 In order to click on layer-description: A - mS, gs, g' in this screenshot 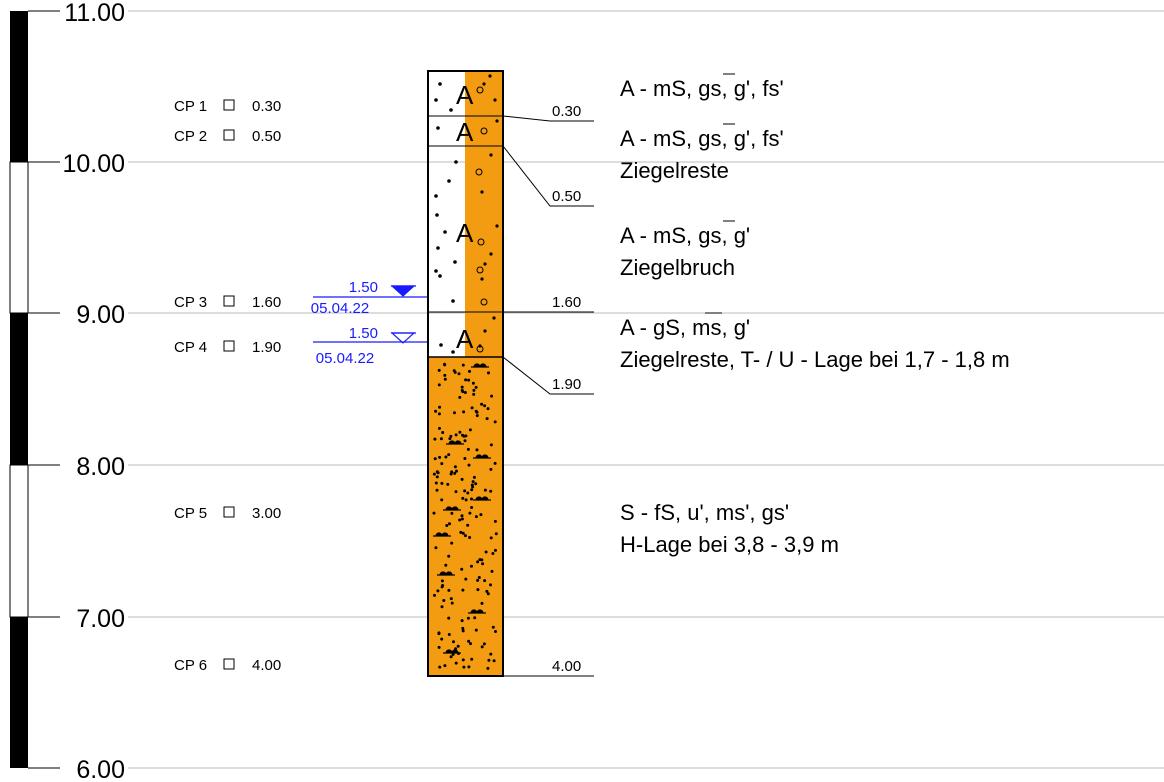, I will do `click(685, 235)`.